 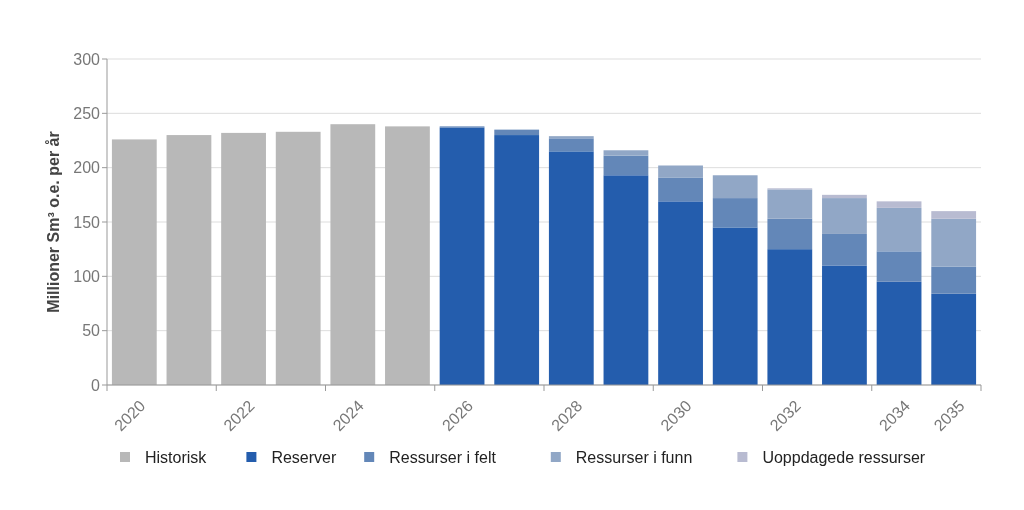 What do you see at coordinates (304, 457) in the screenshot?
I see `legend-label: Reserver` at bounding box center [304, 457].